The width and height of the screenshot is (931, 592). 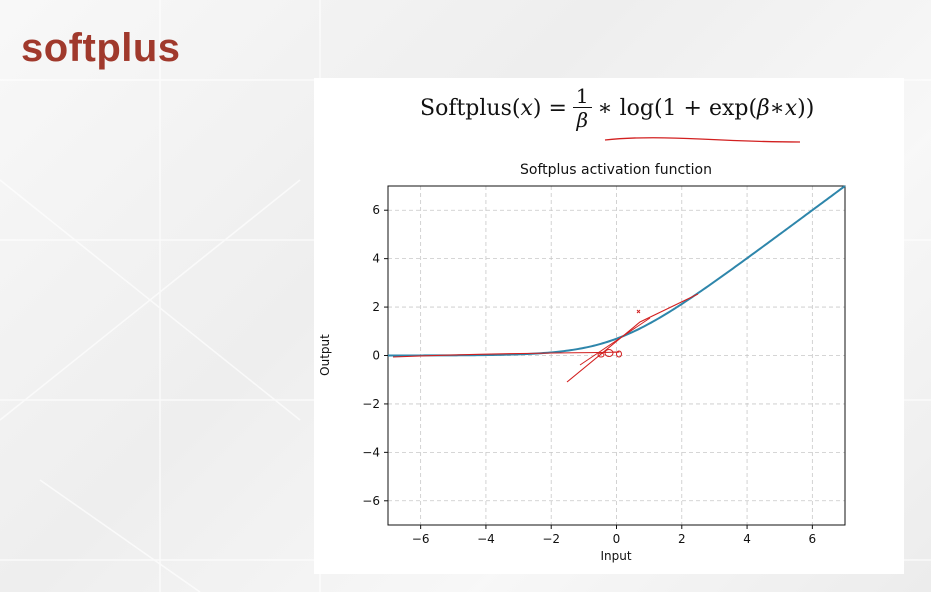 What do you see at coordinates (551, 539) in the screenshot?
I see `x-tick-label: −2` at bounding box center [551, 539].